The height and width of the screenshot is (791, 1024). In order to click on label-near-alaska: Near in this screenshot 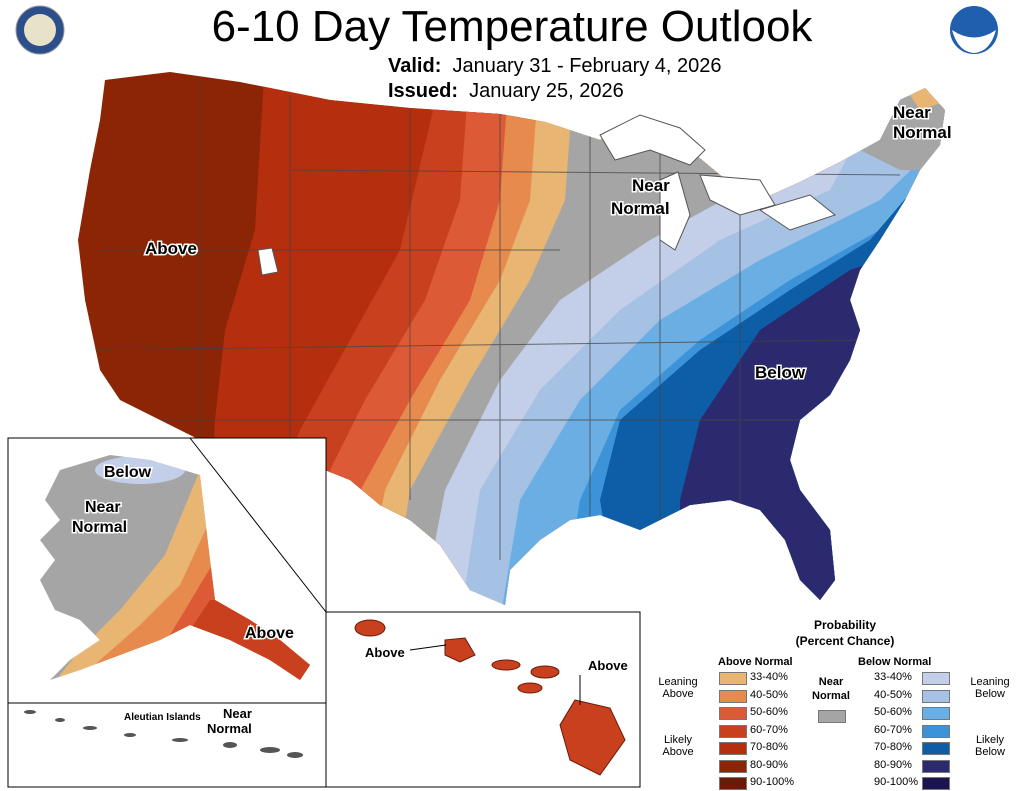, I will do `click(103, 507)`.